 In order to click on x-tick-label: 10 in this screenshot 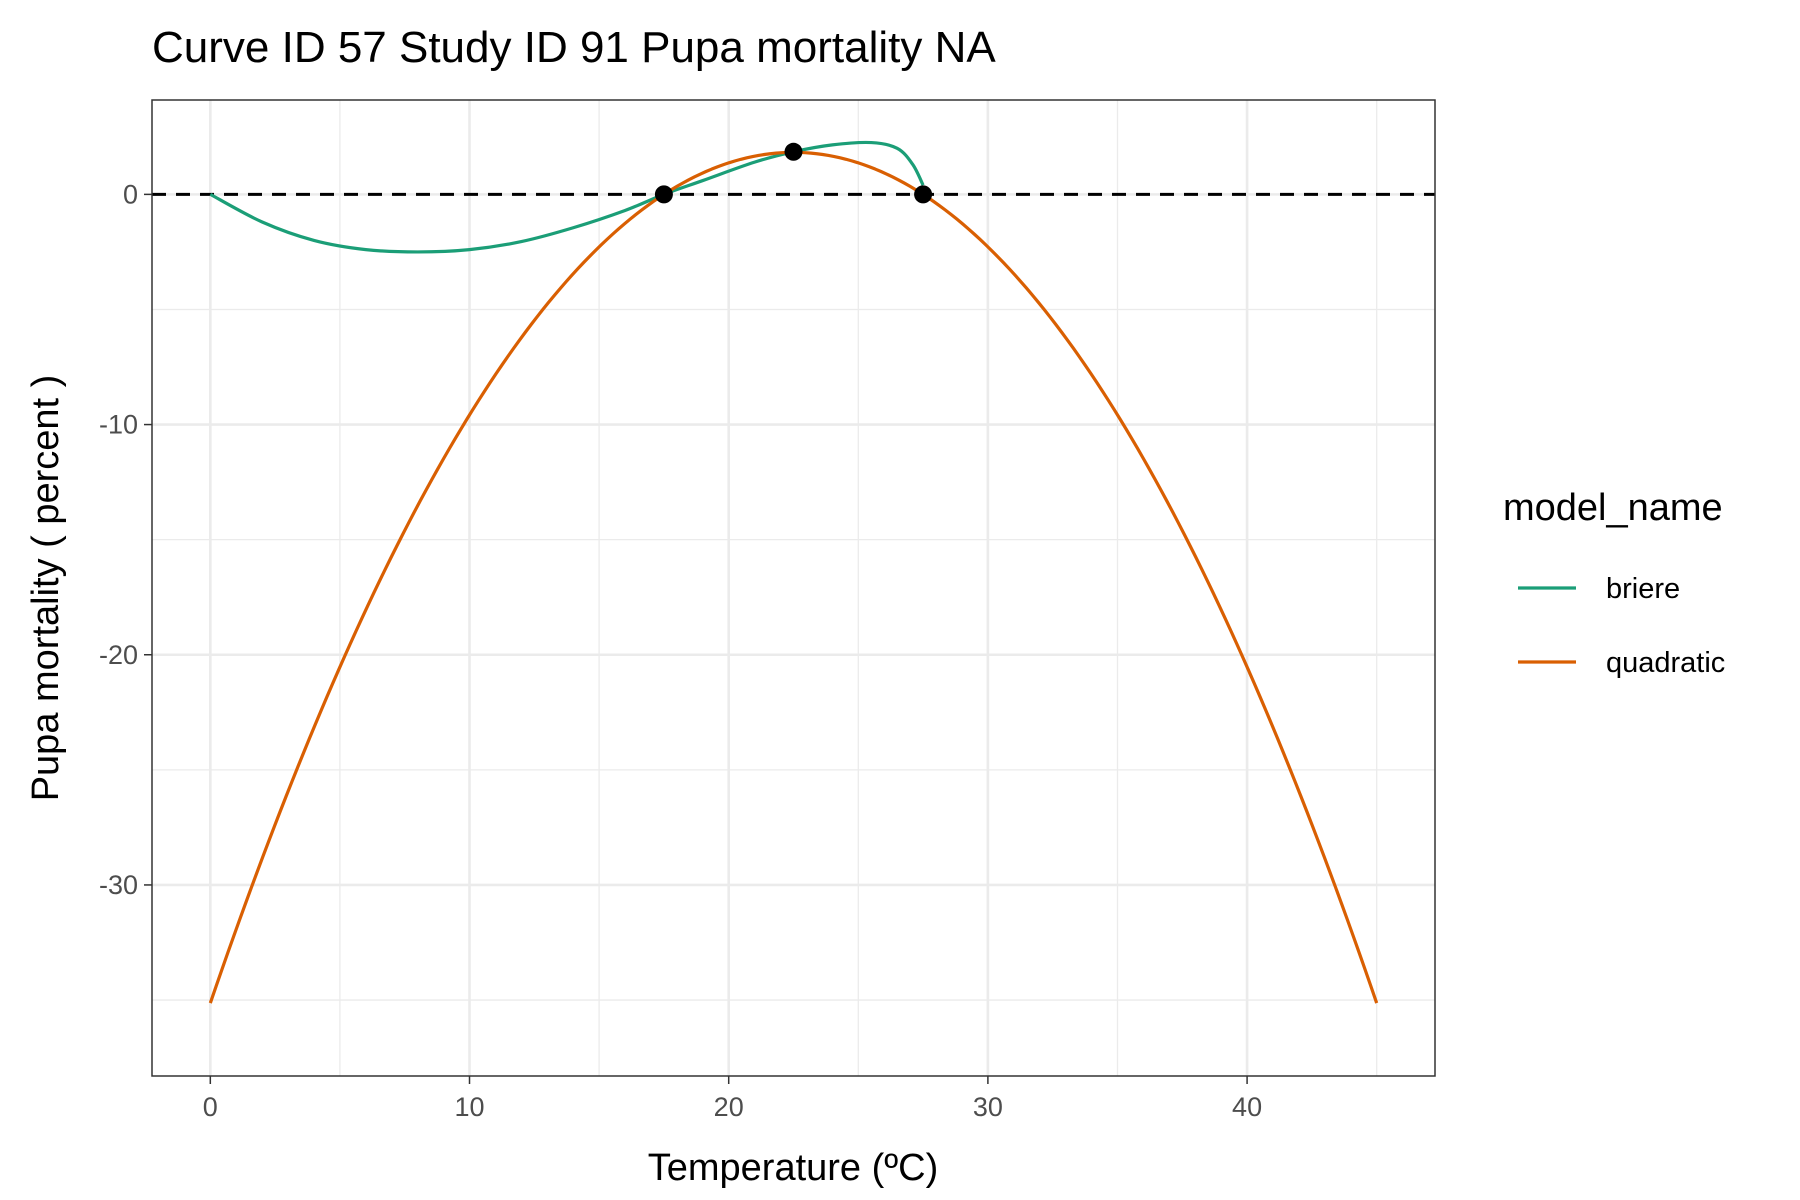, I will do `click(469, 1107)`.